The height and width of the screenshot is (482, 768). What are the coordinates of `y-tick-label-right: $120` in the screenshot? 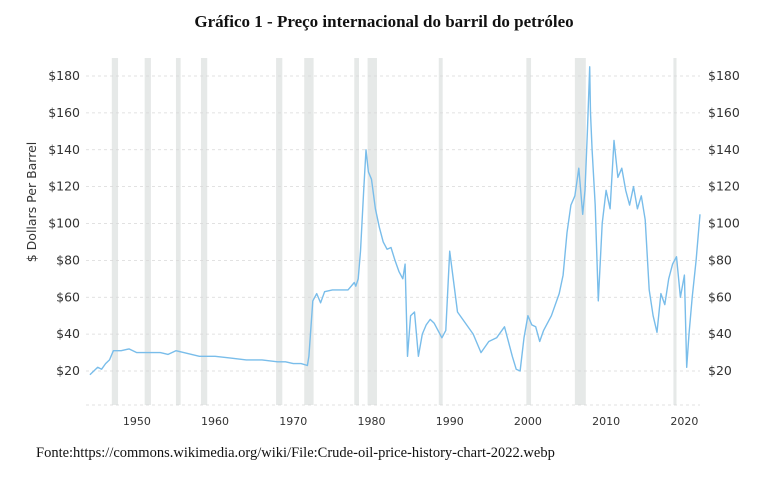 It's located at (724, 186).